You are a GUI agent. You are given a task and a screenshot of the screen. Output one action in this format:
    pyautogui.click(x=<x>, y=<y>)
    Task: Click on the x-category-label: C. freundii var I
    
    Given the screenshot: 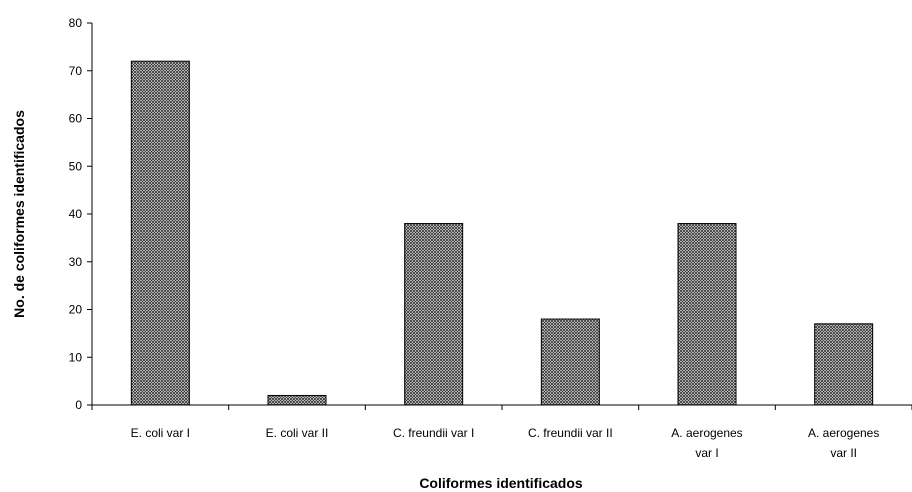 What is the action you would take?
    pyautogui.click(x=433, y=433)
    